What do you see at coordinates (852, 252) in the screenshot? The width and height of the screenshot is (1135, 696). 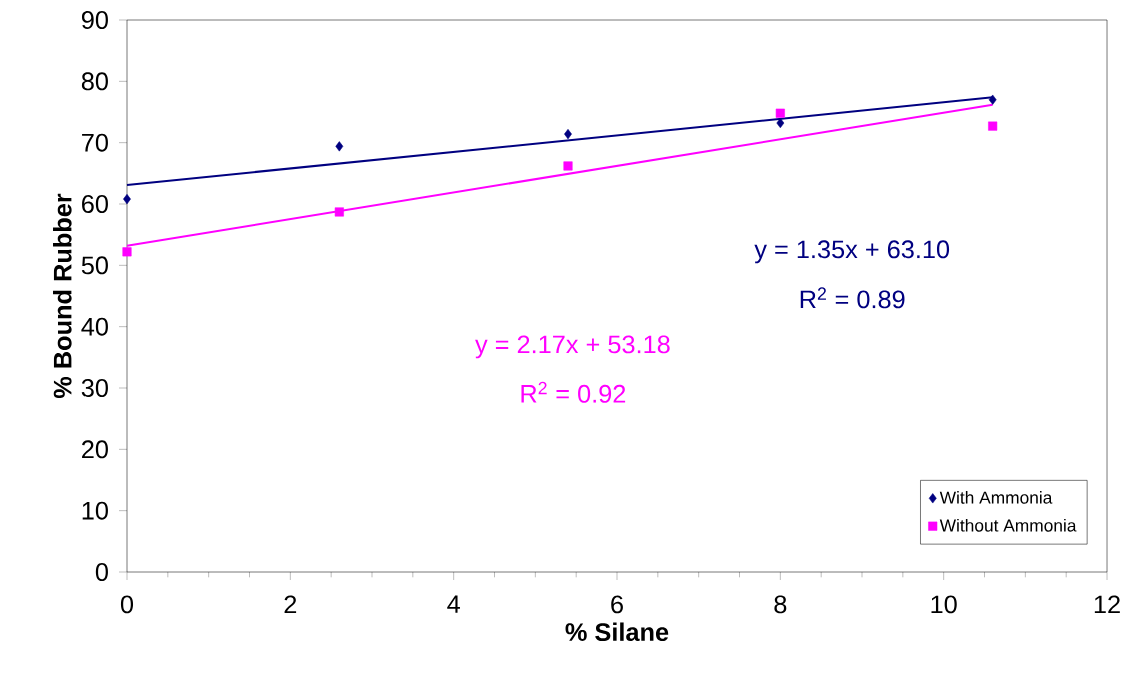 I see `annotation: y = 1.35x + 63.10` at bounding box center [852, 252].